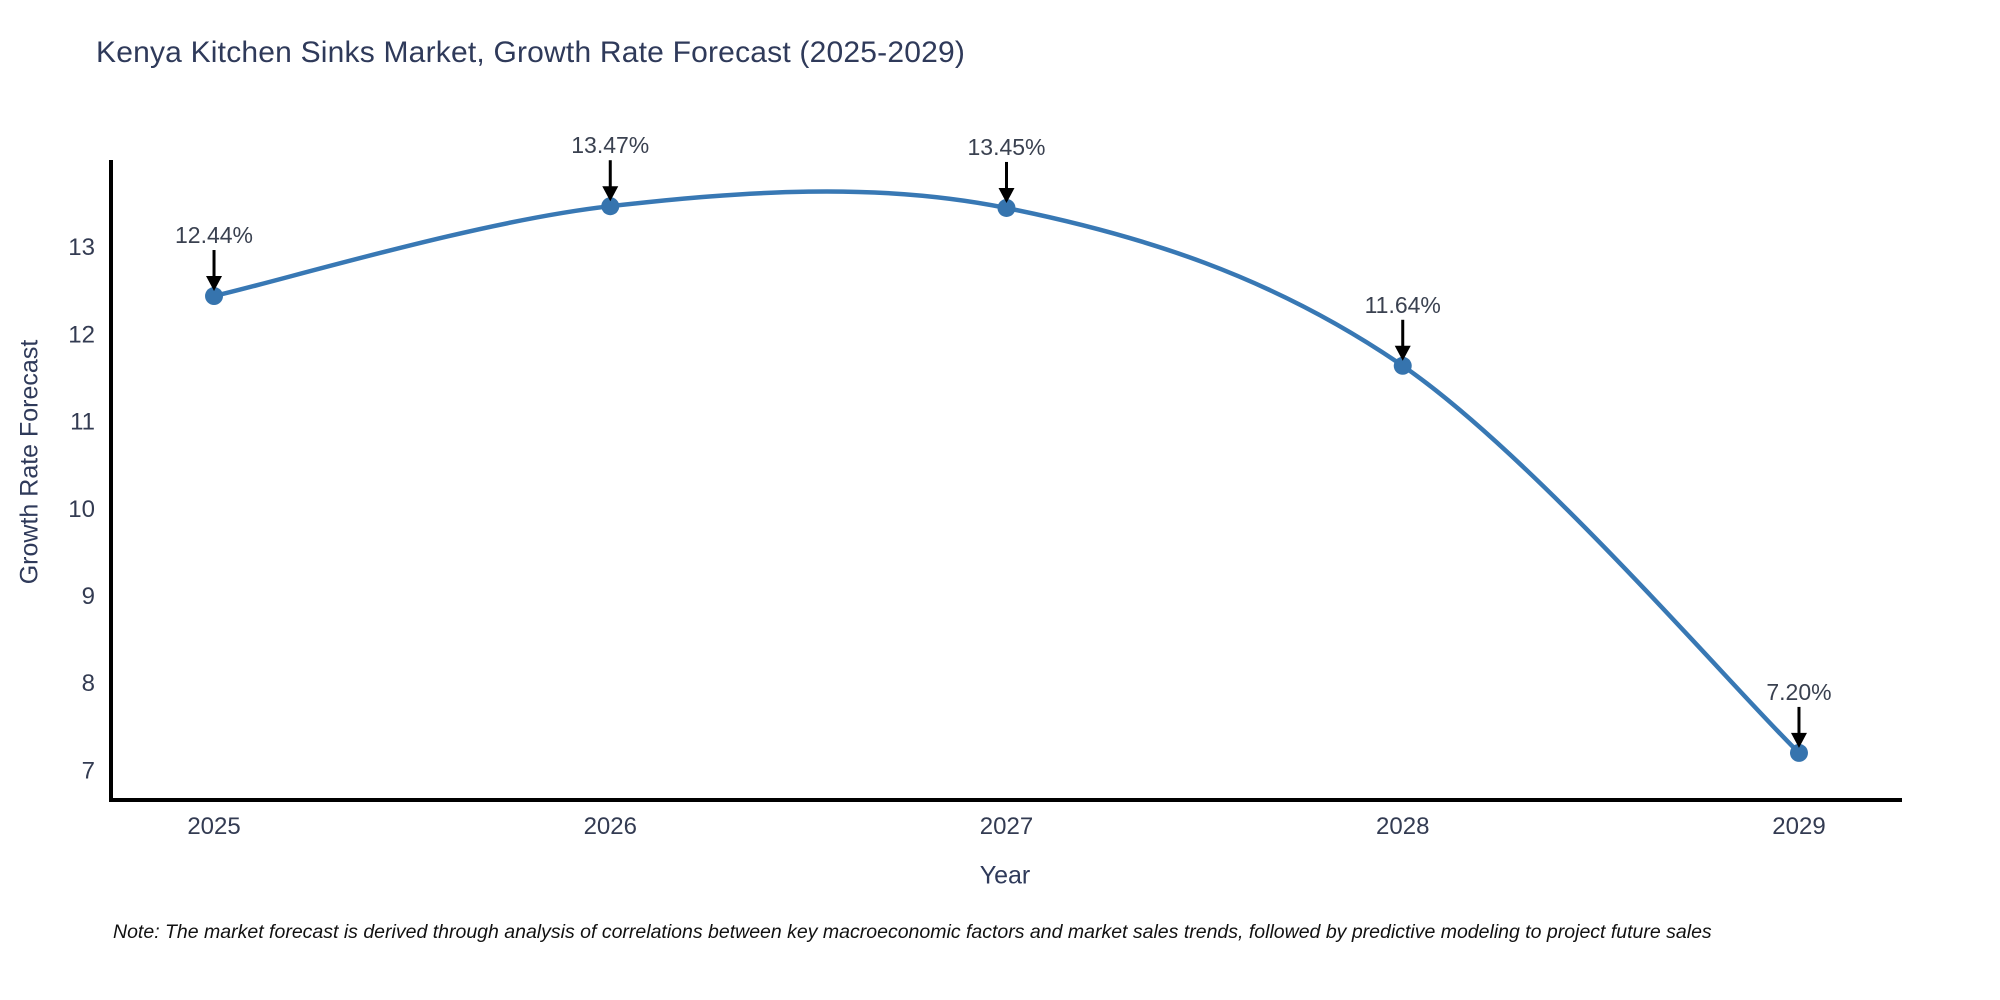 This screenshot has height=1000, width=2000. Describe the element at coordinates (81, 247) in the screenshot. I see `y-tick-label: 13` at that location.